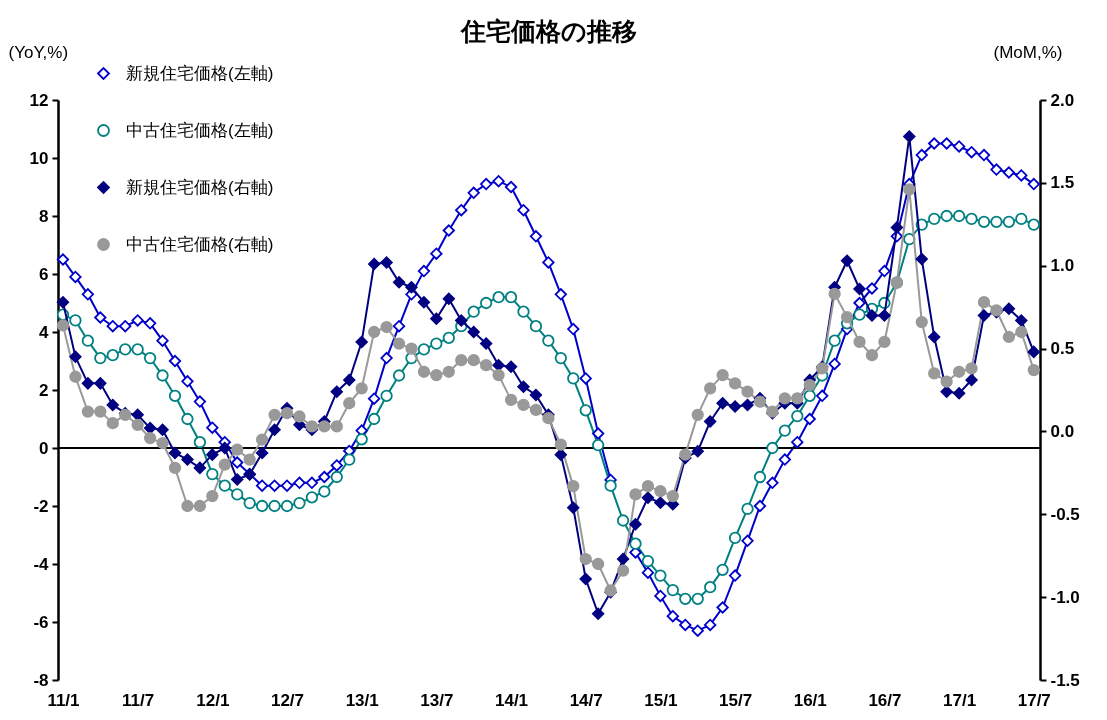 This screenshot has width=1107, height=720. Describe the element at coordinates (661, 700) in the screenshot. I see `x-tick-label: 15/1` at that location.